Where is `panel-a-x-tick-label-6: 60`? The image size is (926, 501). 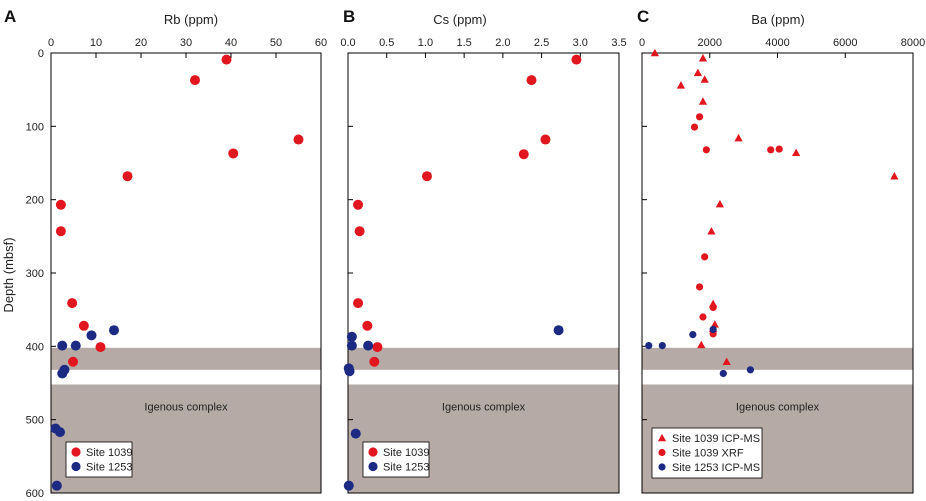 panel-a-x-tick-label-6: 60 is located at coordinates (321, 43).